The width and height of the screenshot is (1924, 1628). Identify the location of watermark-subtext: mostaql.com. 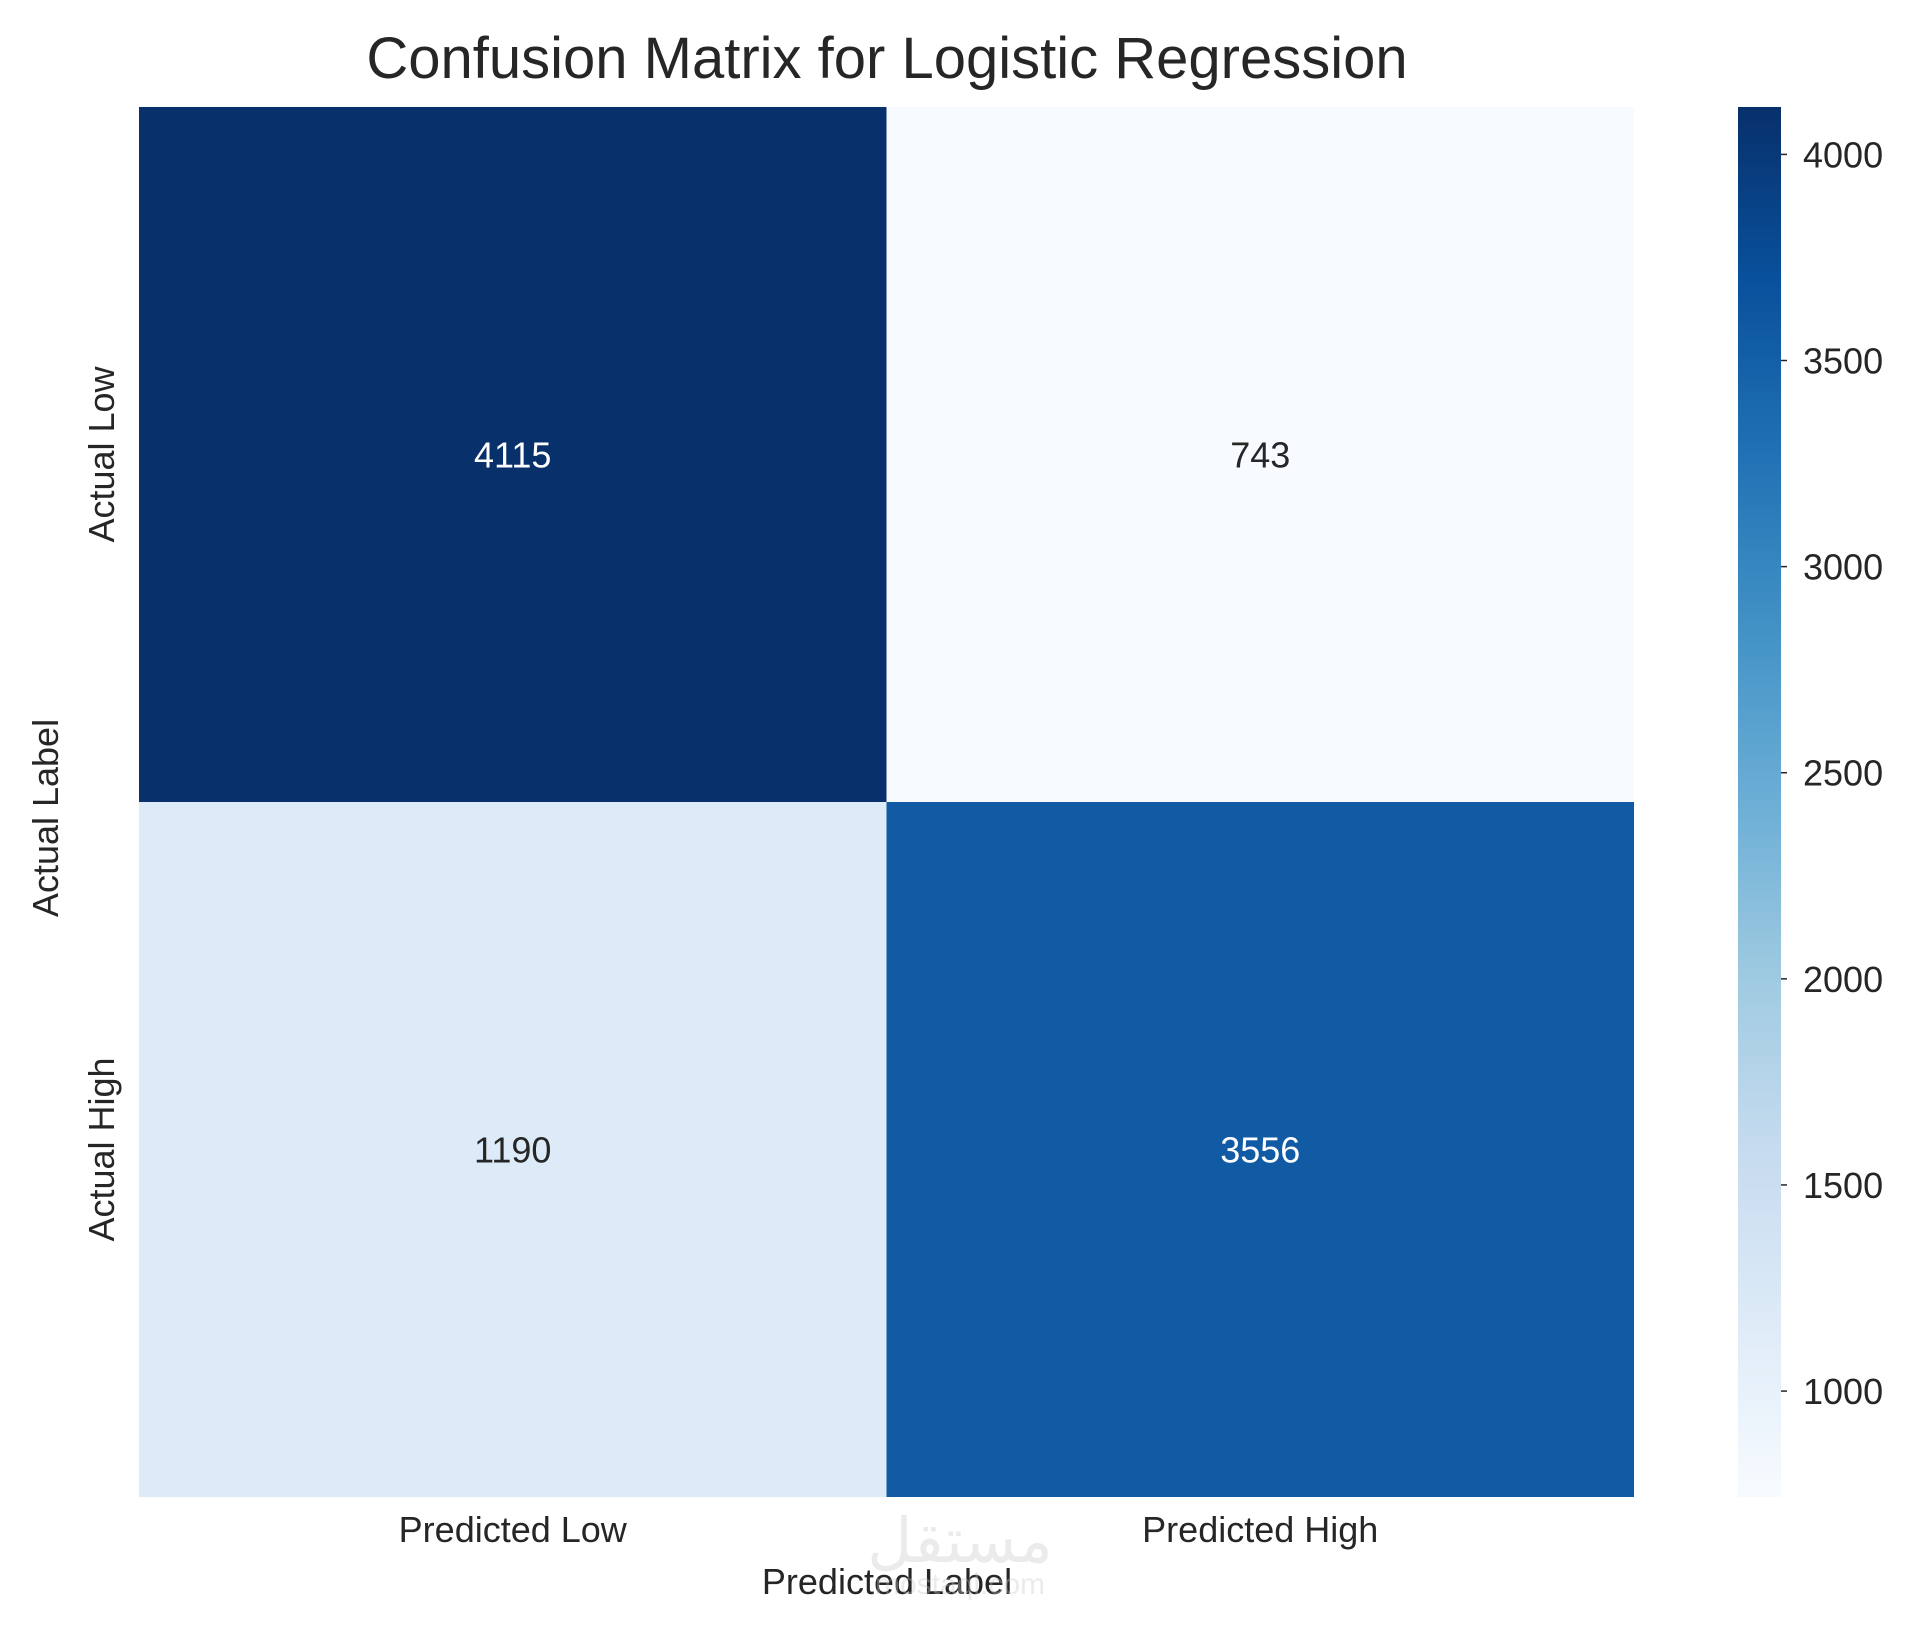
(960, 1584).